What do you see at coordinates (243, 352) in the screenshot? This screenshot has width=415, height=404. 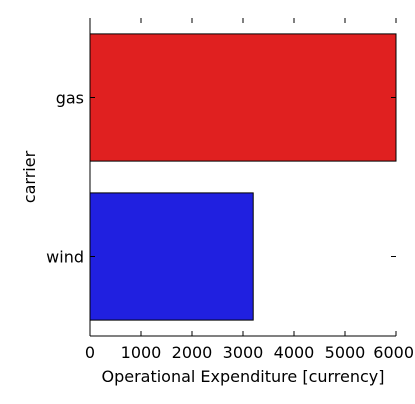 I see `x-tick-label-3000: 3000` at bounding box center [243, 352].